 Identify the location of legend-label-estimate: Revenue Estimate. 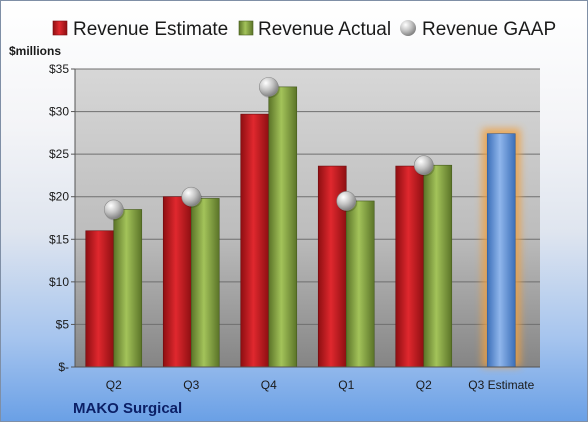
(150, 29).